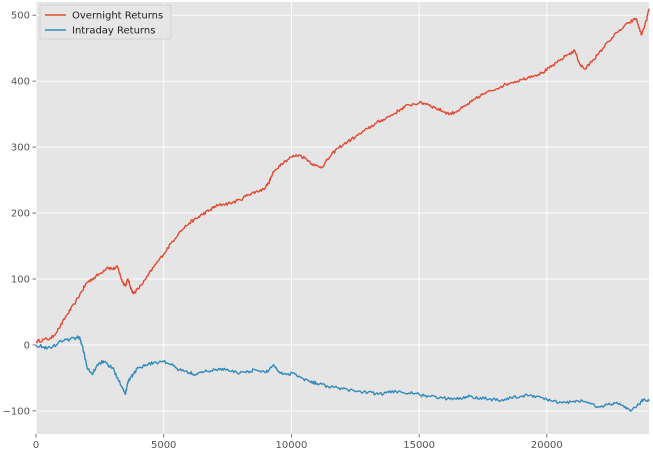  What do you see at coordinates (419, 445) in the screenshot?
I see `x-tick-label: 15000` at bounding box center [419, 445].